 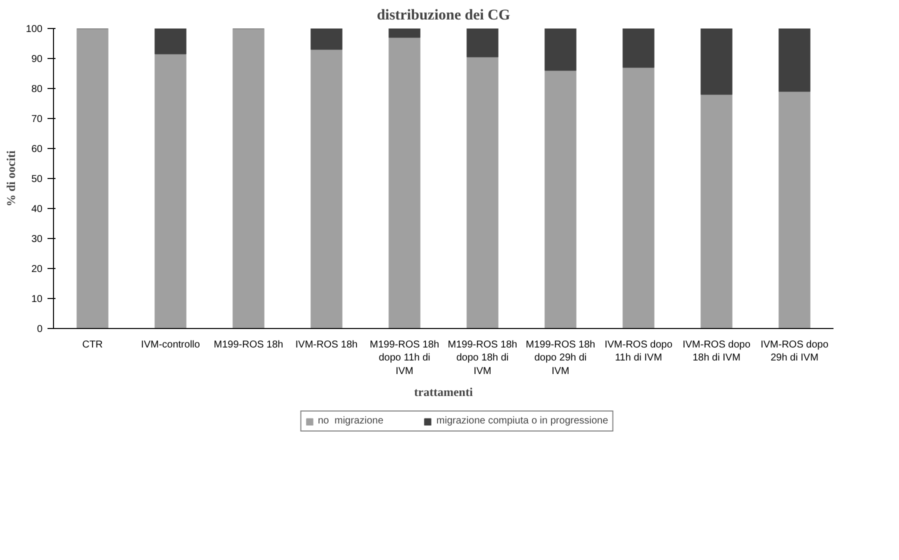 What do you see at coordinates (37, 269) in the screenshot?
I see `y-tick-label: 20` at bounding box center [37, 269].